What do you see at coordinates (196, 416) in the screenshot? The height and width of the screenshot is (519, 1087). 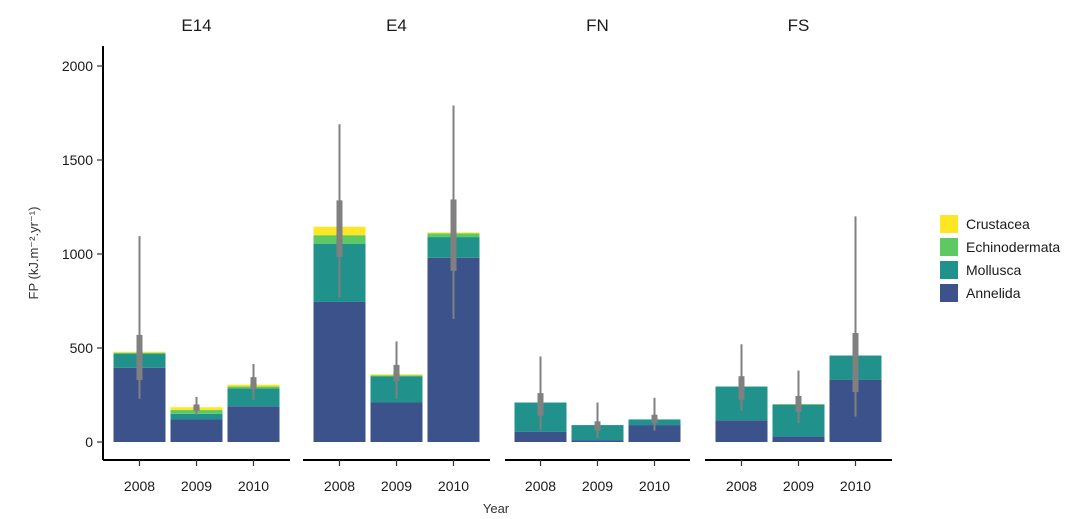 I see `bar-segment-mollusca` at bounding box center [196, 416].